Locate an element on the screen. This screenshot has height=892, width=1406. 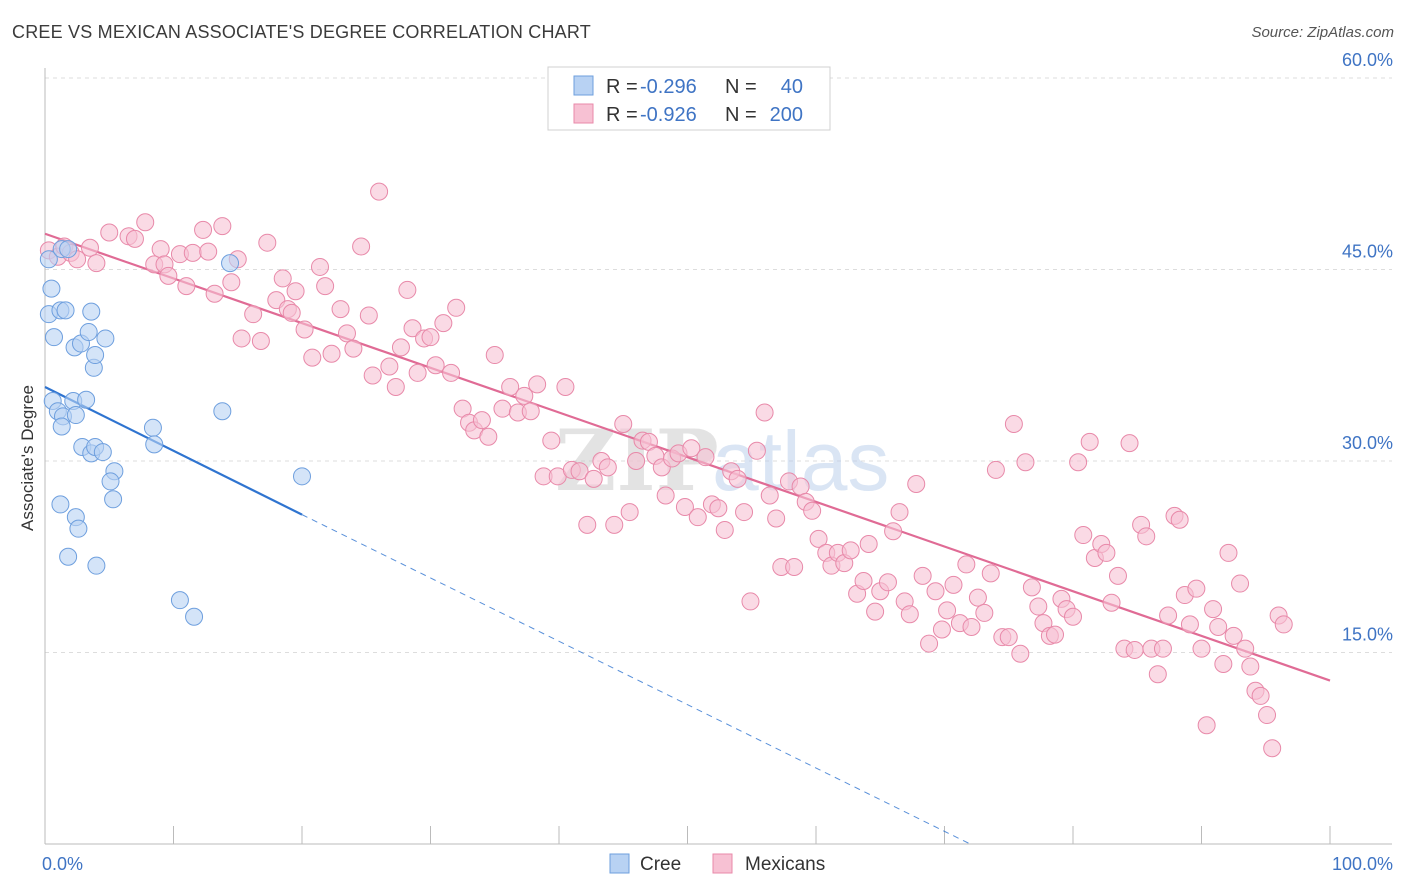
y-tick-label: 45.0% is located at coordinates (1367, 252).